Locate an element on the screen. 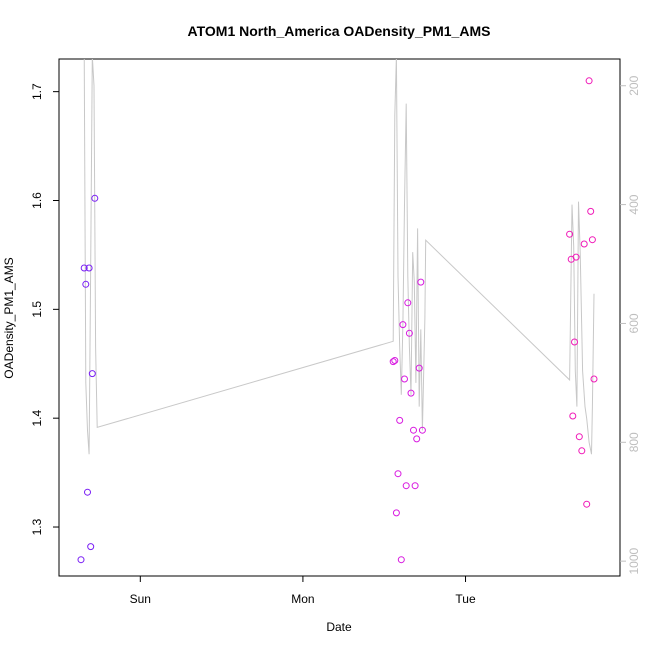 The image size is (650, 650). x-tick-label: Mon is located at coordinates (302, 599).